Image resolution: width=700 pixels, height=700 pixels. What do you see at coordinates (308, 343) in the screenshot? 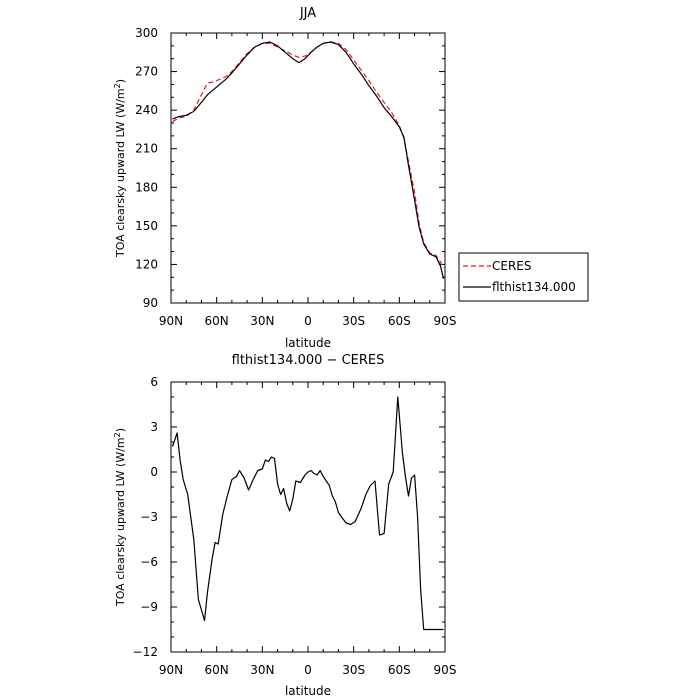
I see `top-xlabel: latitude` at bounding box center [308, 343].